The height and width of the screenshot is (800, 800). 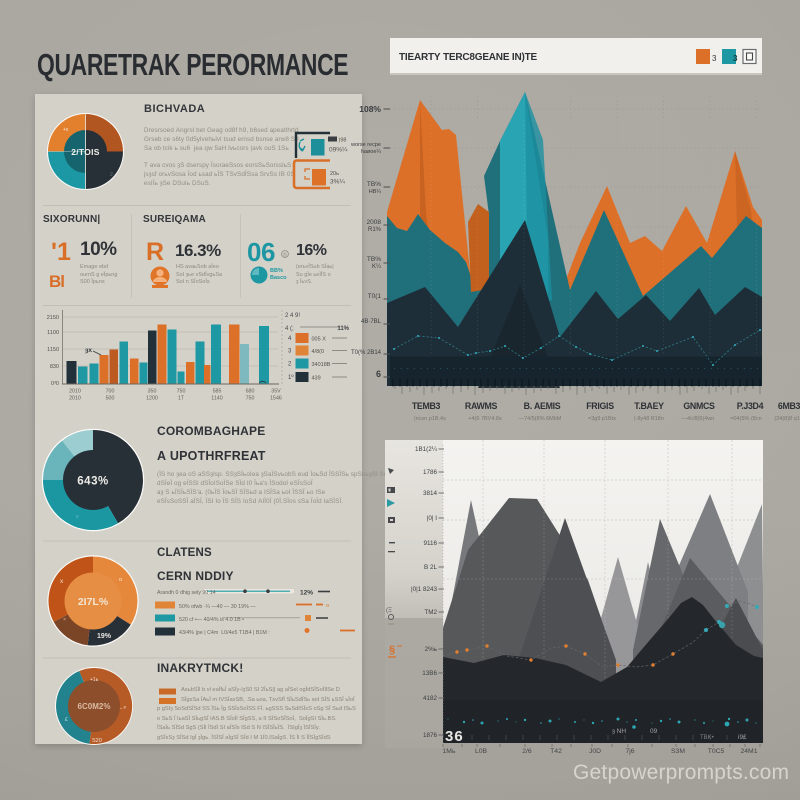 What do you see at coordinates (389, 611) in the screenshot?
I see `svg-text: (Ξ` at bounding box center [389, 611].